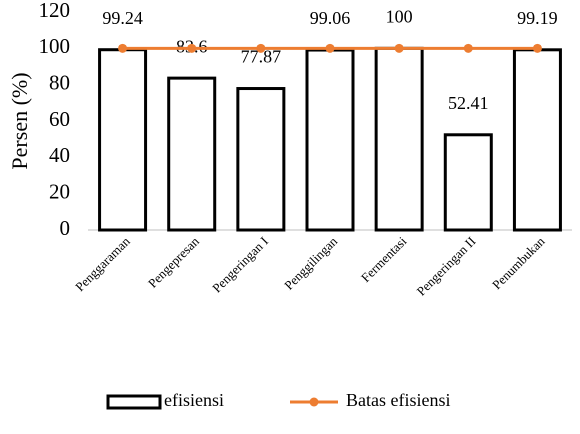 Image resolution: width=580 pixels, height=434 pixels. What do you see at coordinates (330, 18) in the screenshot?
I see `data-label: 99.06` at bounding box center [330, 18].